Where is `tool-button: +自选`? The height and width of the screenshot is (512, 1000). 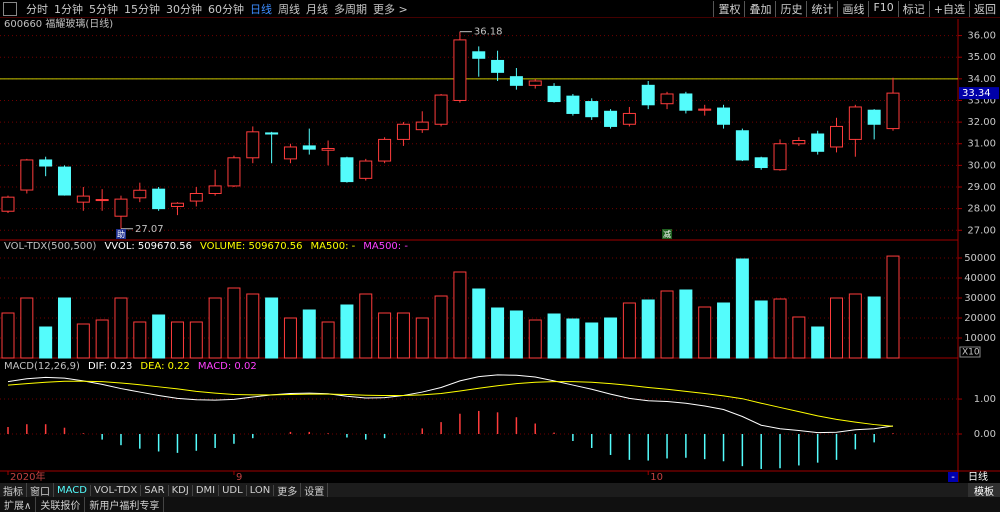
tool-button: +自选 is located at coordinates (948, 8).